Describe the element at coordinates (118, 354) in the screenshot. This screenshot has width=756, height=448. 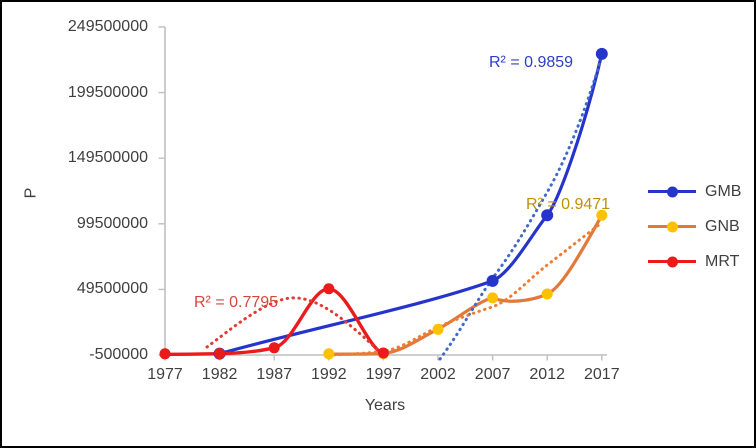
I see `y-tick-label: -500000` at that location.